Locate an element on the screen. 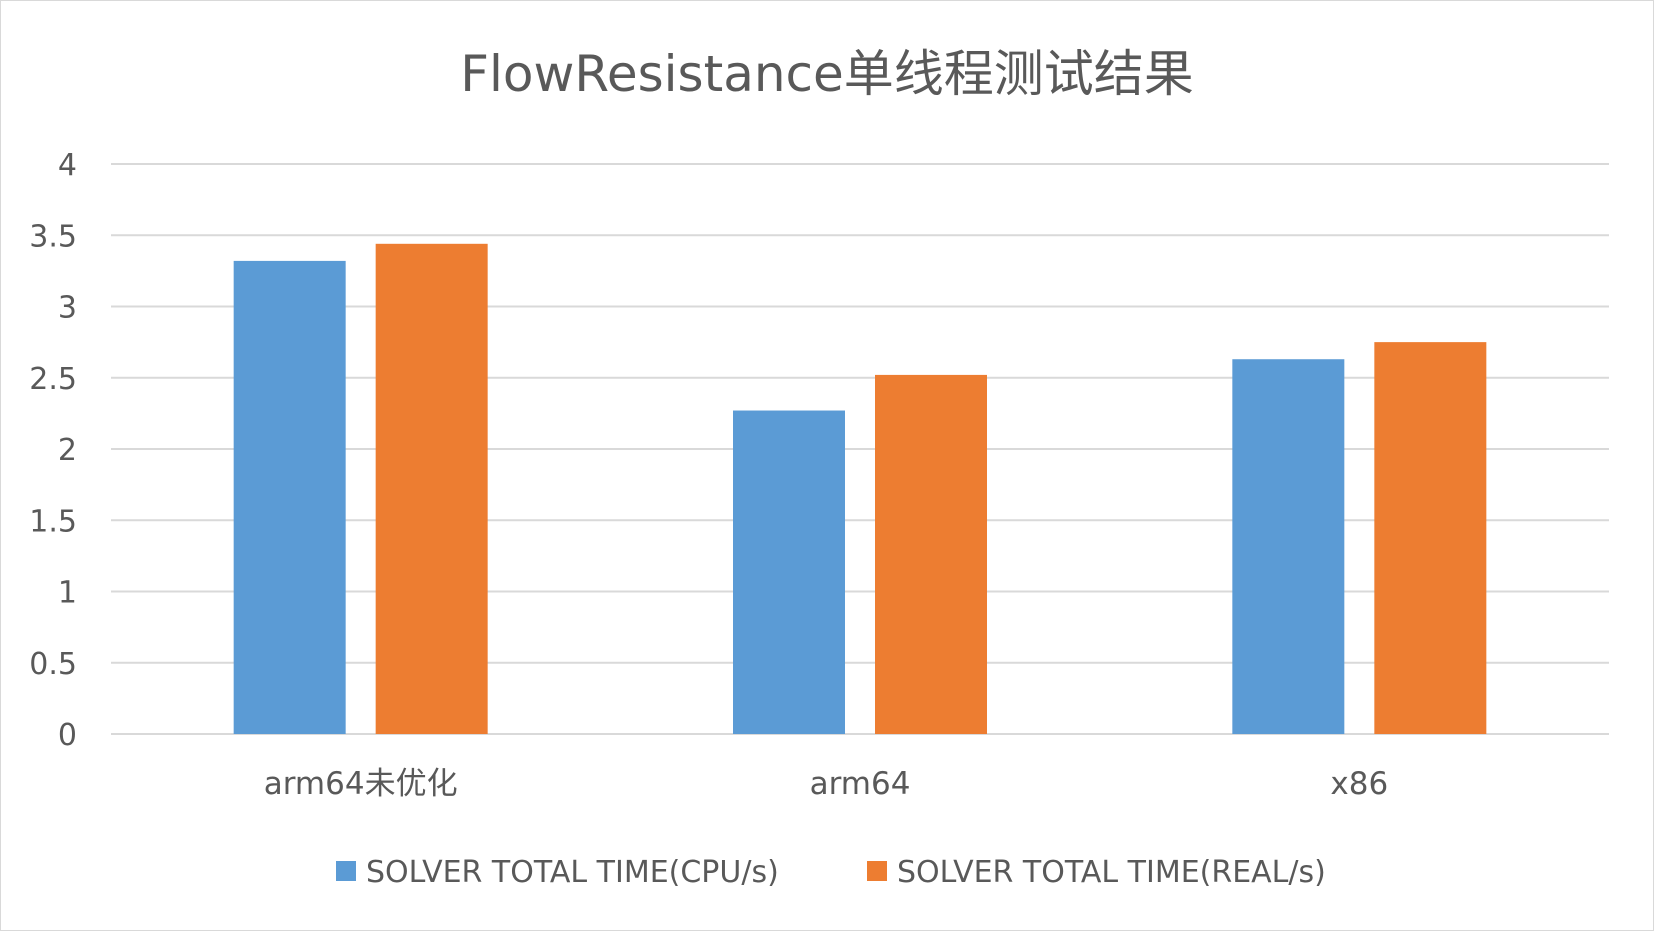 This screenshot has height=935, width=1654. legend-label-real: SOLVER TOTAL TIME(REAL/s) is located at coordinates (1111, 872).